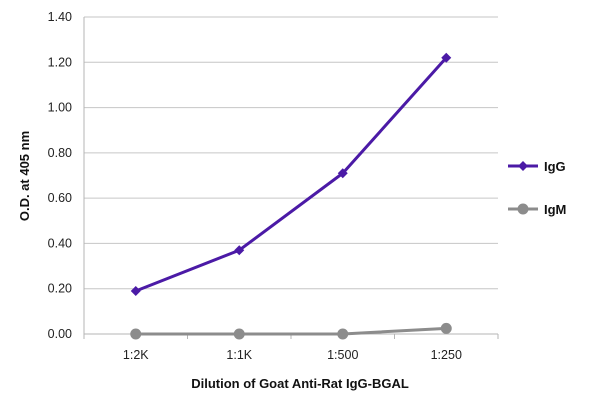 The height and width of the screenshot is (404, 600). Describe the element at coordinates (60, 153) in the screenshot. I see `y-tick-label: 0.80` at that location.